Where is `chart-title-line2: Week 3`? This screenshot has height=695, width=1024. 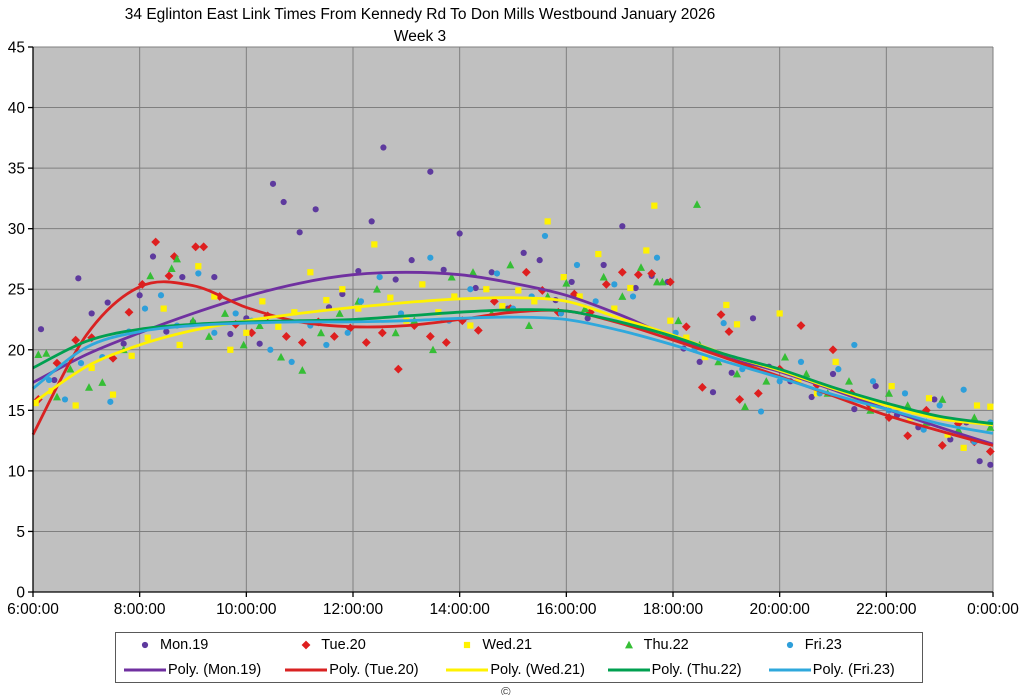
chart-title-line2: Week 3 is located at coordinates (420, 36).